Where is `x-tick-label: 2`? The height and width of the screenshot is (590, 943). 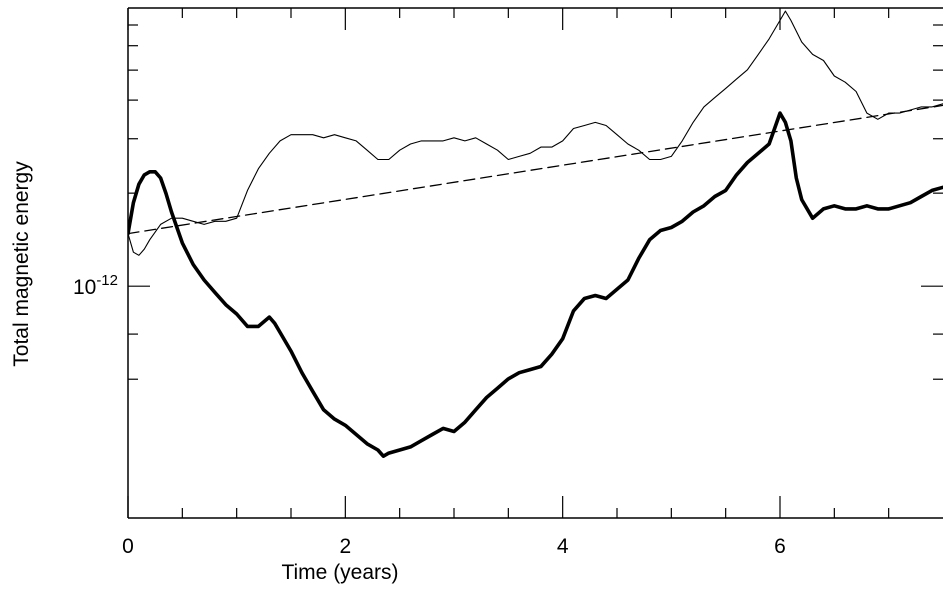 x-tick-label: 2 is located at coordinates (345, 546).